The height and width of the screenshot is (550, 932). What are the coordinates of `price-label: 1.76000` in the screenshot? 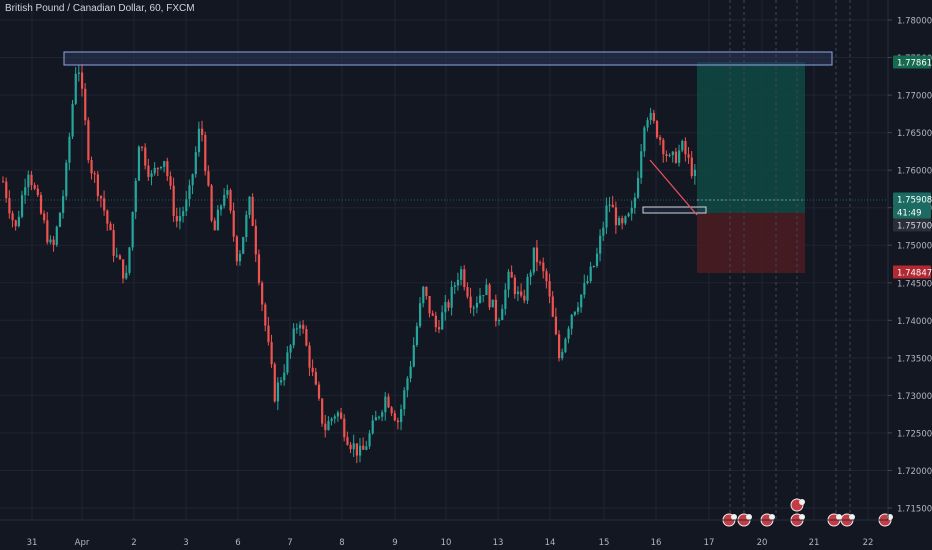 It's located at (914, 172).